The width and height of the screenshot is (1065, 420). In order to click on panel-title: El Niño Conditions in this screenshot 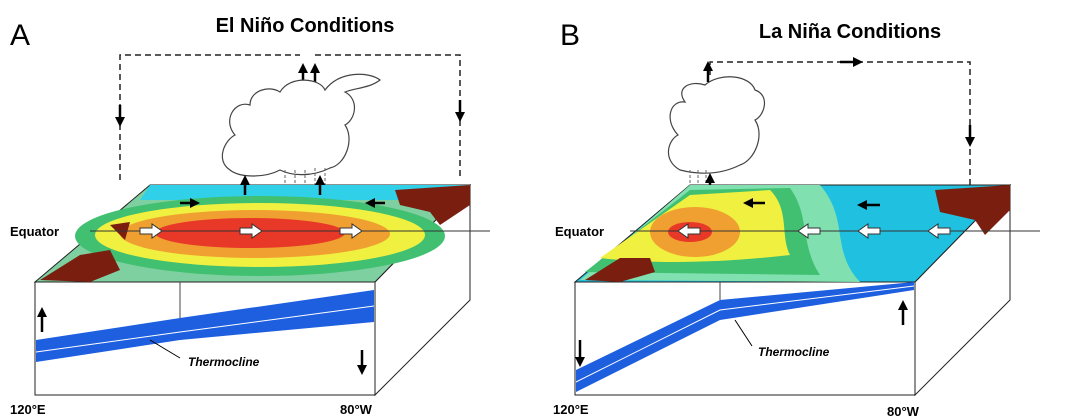, I will do `click(305, 26)`.